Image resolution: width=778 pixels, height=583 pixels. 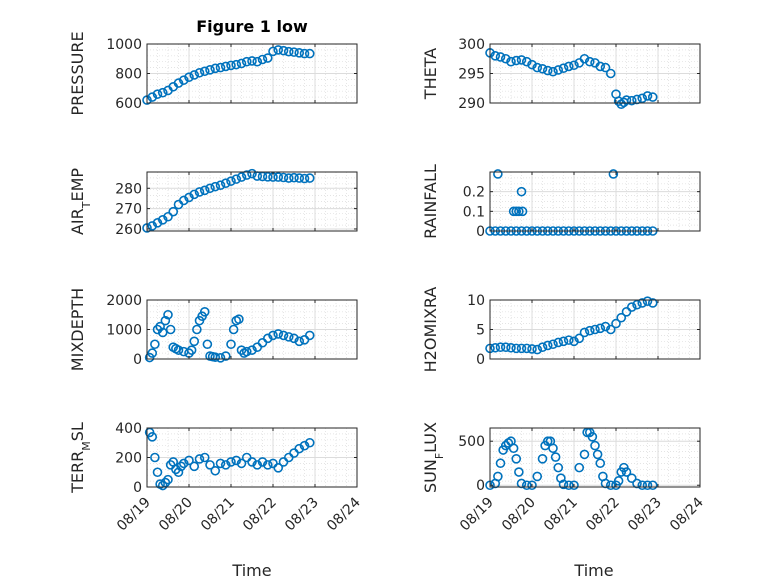 What do you see at coordinates (476, 301) in the screenshot?
I see `y-tick-label: 10` at bounding box center [476, 301].